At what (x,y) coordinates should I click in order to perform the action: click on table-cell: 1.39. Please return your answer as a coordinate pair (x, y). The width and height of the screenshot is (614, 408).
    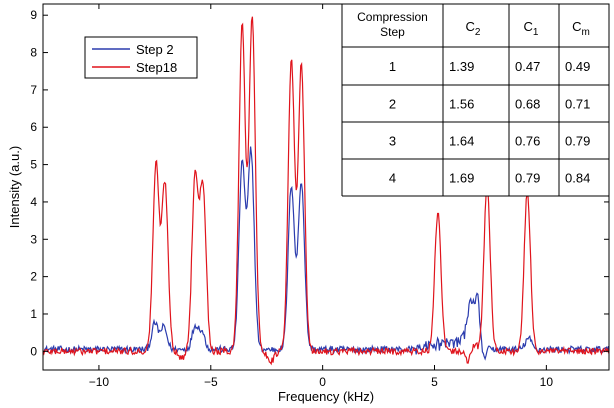
    Looking at the image, I should click on (461, 66).